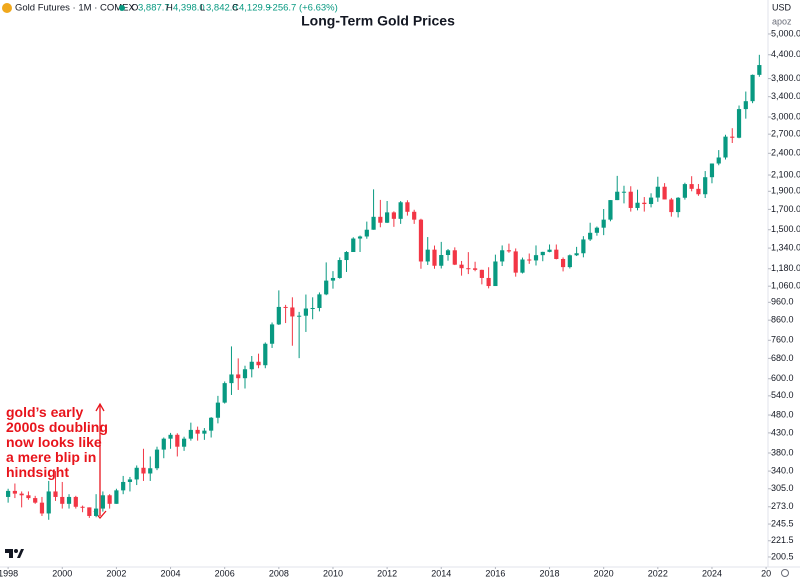 This screenshot has height=580, width=800. Describe the element at coordinates (782, 358) in the screenshot. I see `y-tick-label: 680.0` at that location.